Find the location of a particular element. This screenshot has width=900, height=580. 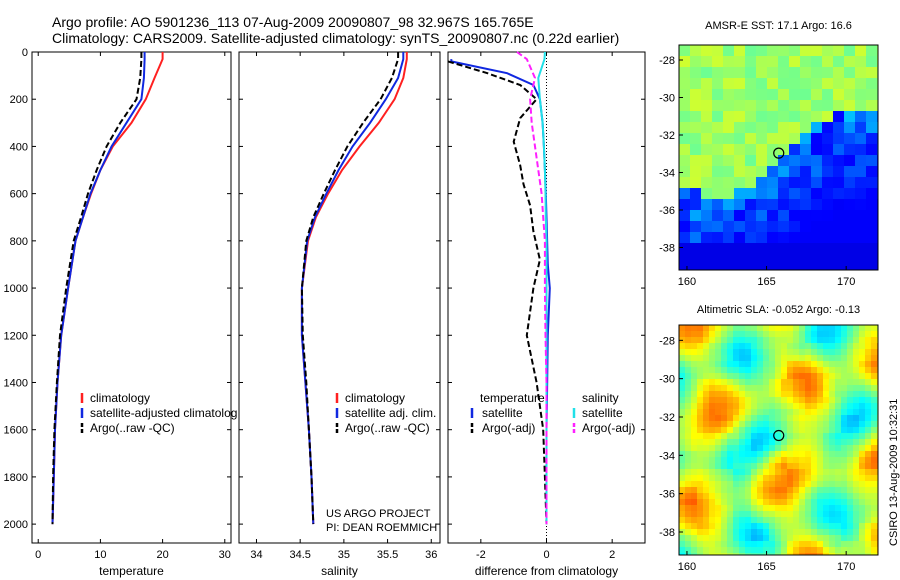

sst-map-panel: 160 165 170-28-30-32-34-36-38 is located at coordinates (769, 166).